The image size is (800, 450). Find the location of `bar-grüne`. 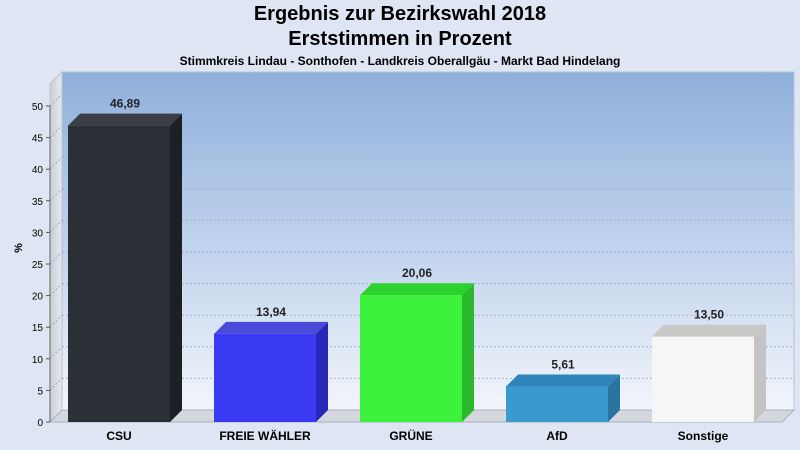

bar-grüne is located at coordinates (417, 352).